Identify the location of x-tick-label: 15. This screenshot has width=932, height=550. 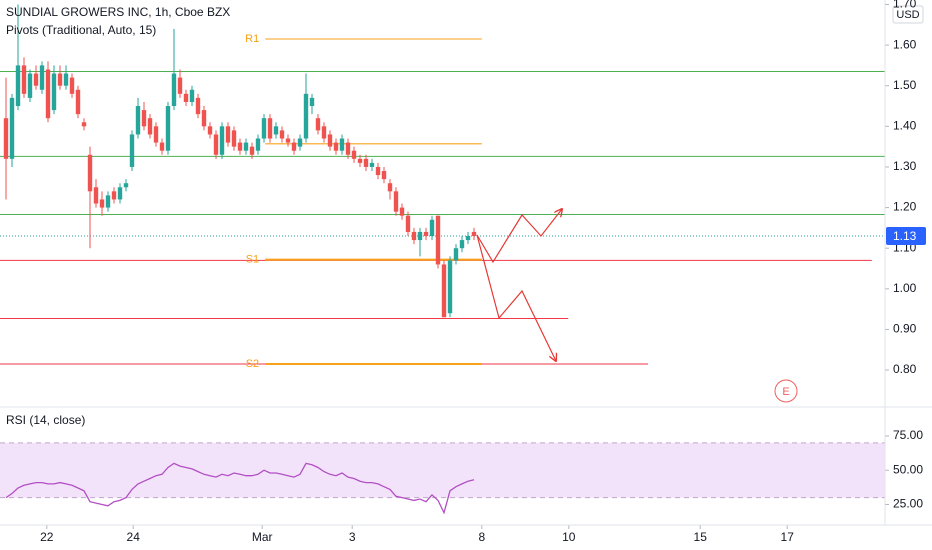
(701, 537).